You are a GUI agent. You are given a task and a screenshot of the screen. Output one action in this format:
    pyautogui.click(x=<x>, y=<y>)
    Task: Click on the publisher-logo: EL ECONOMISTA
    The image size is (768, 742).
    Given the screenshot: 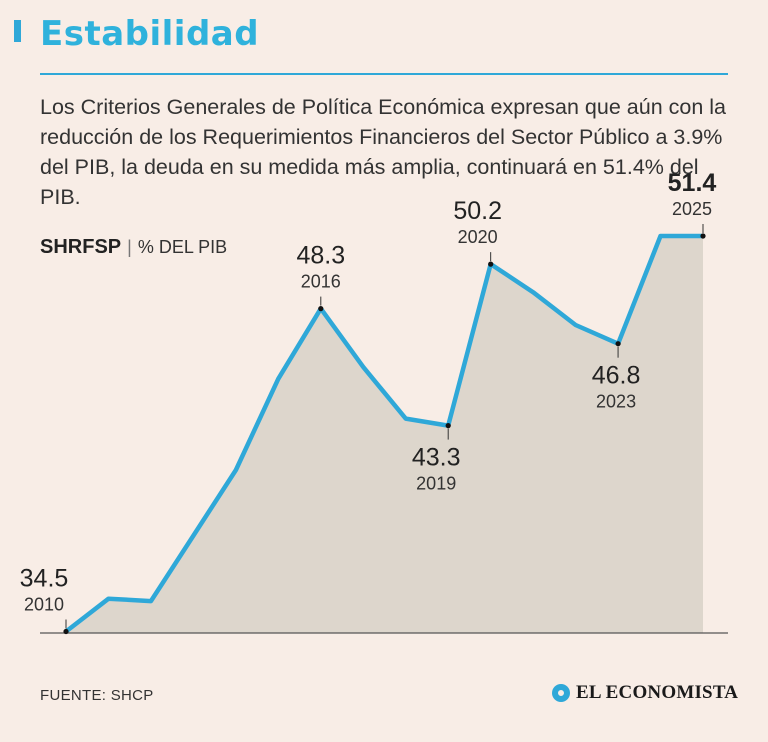 What is the action you would take?
    pyautogui.click(x=645, y=693)
    